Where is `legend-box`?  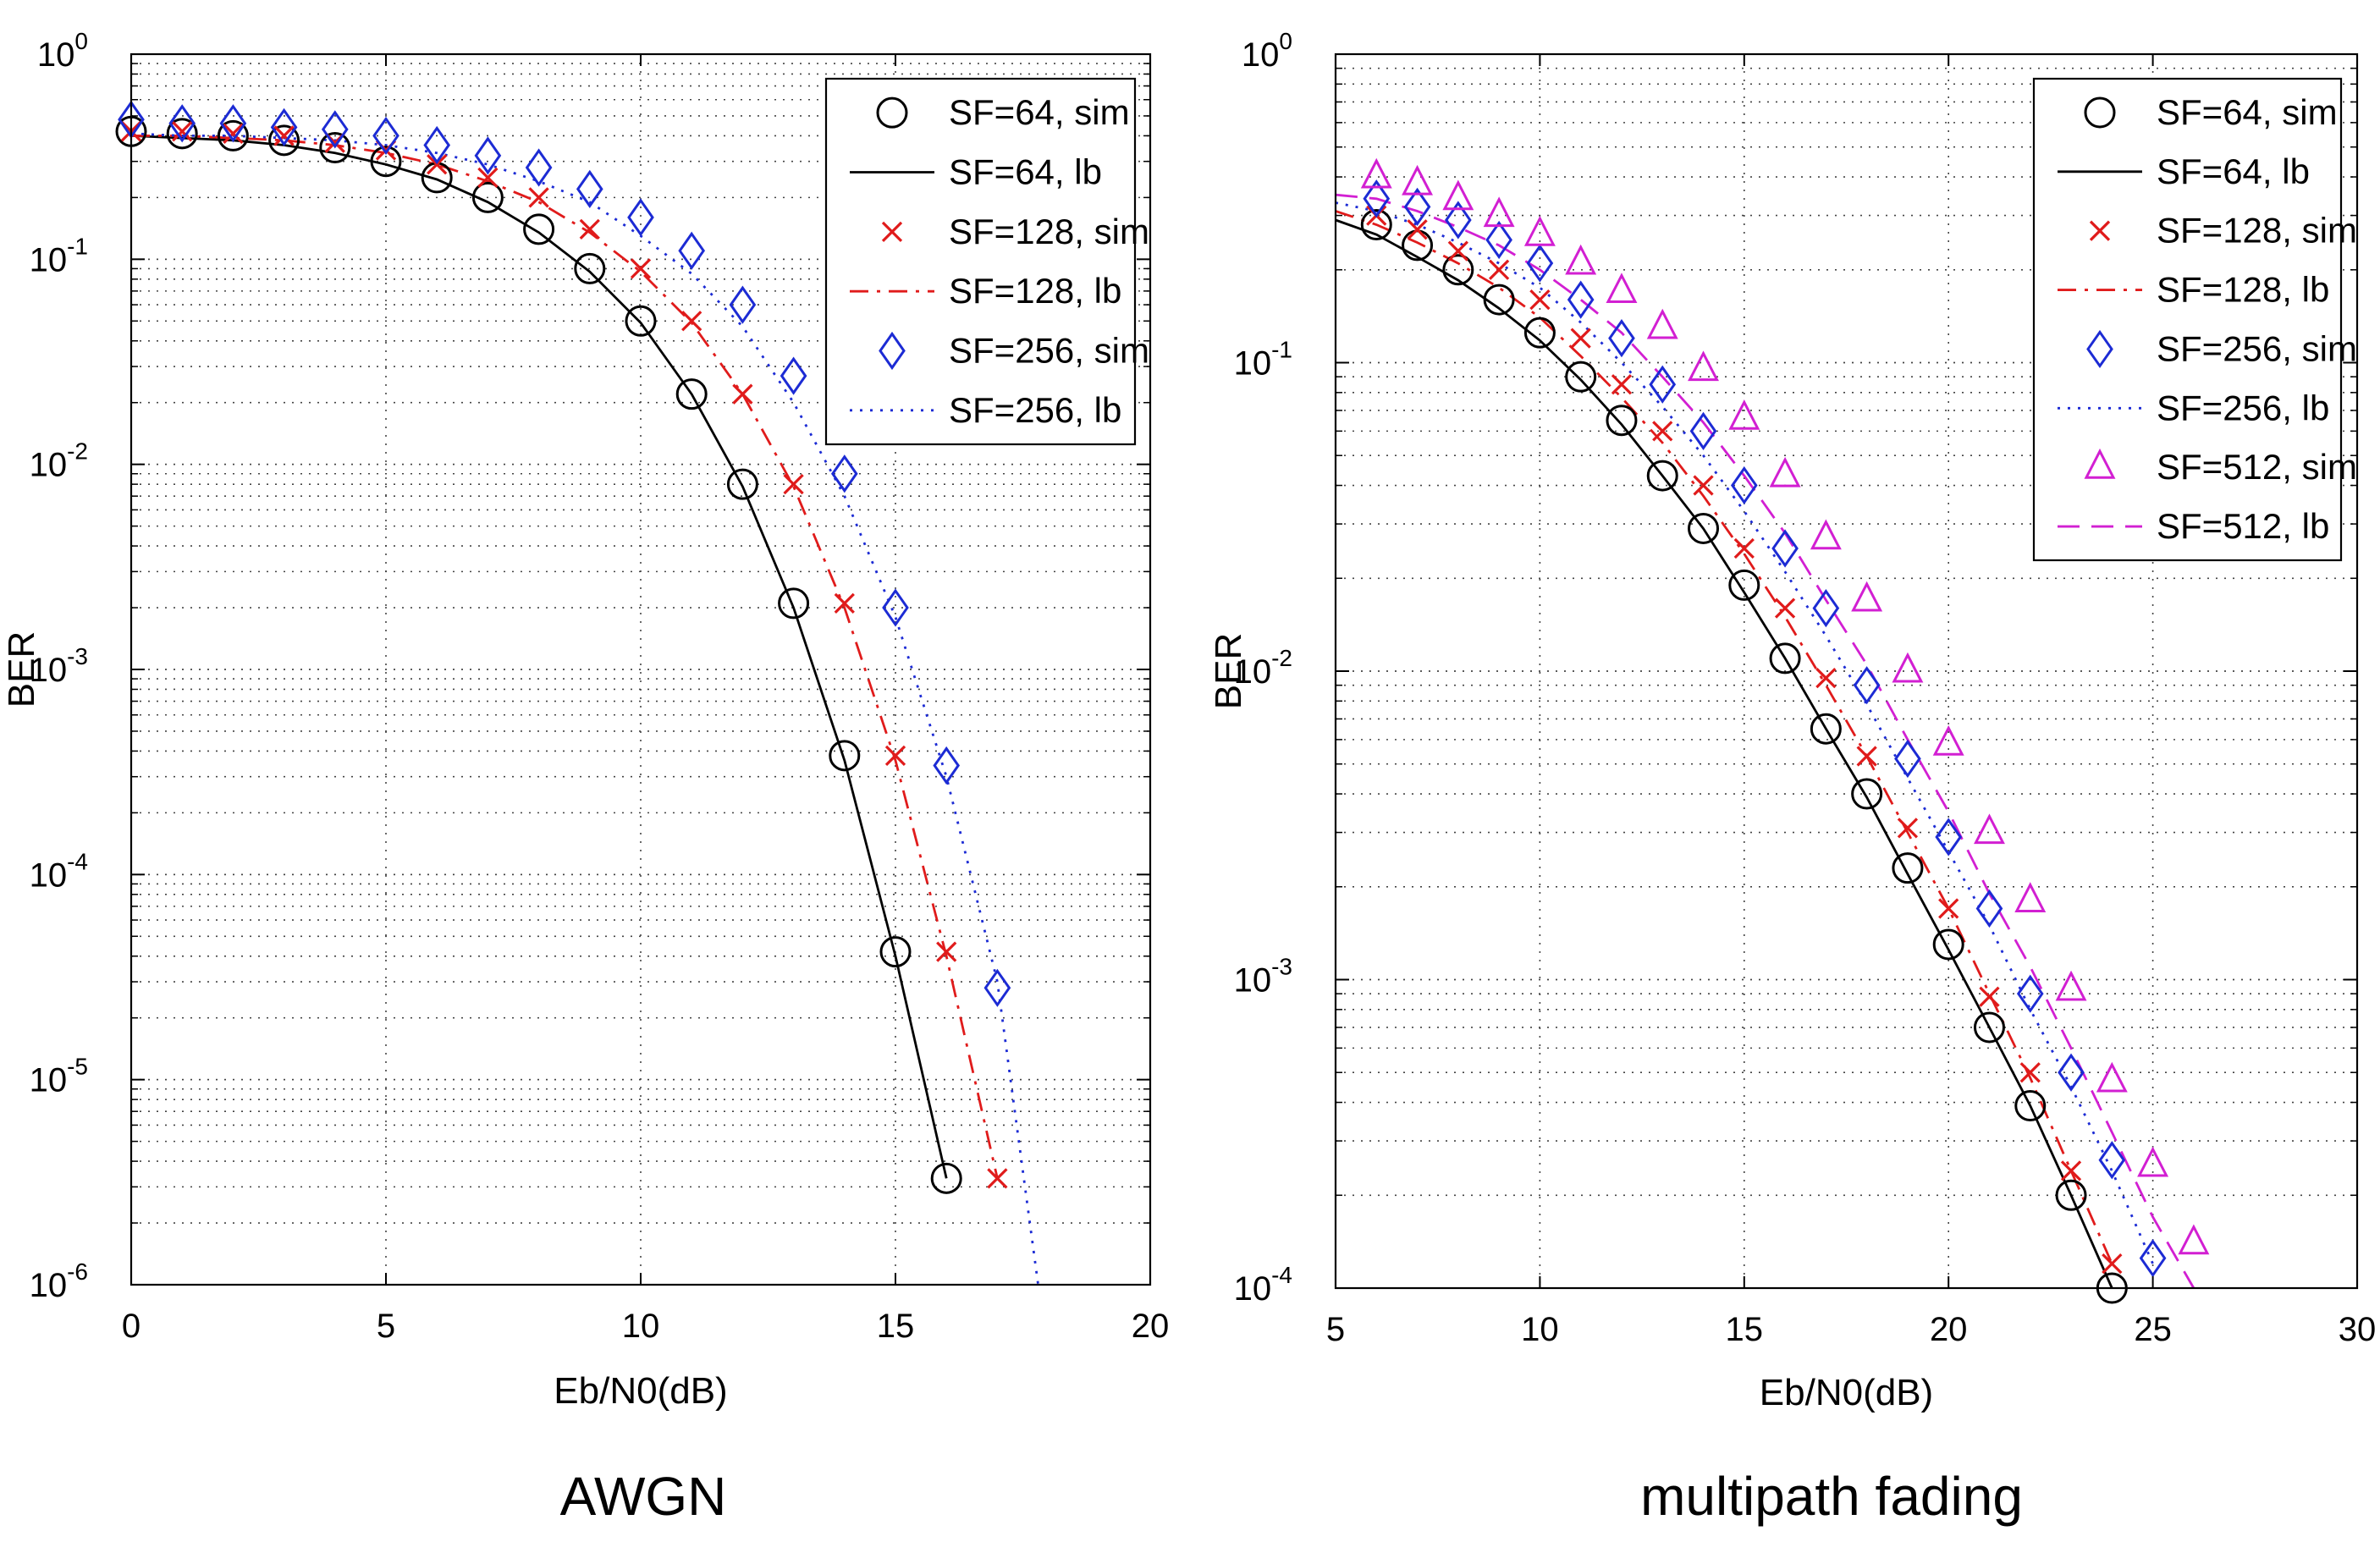
legend-box is located at coordinates (2187, 319).